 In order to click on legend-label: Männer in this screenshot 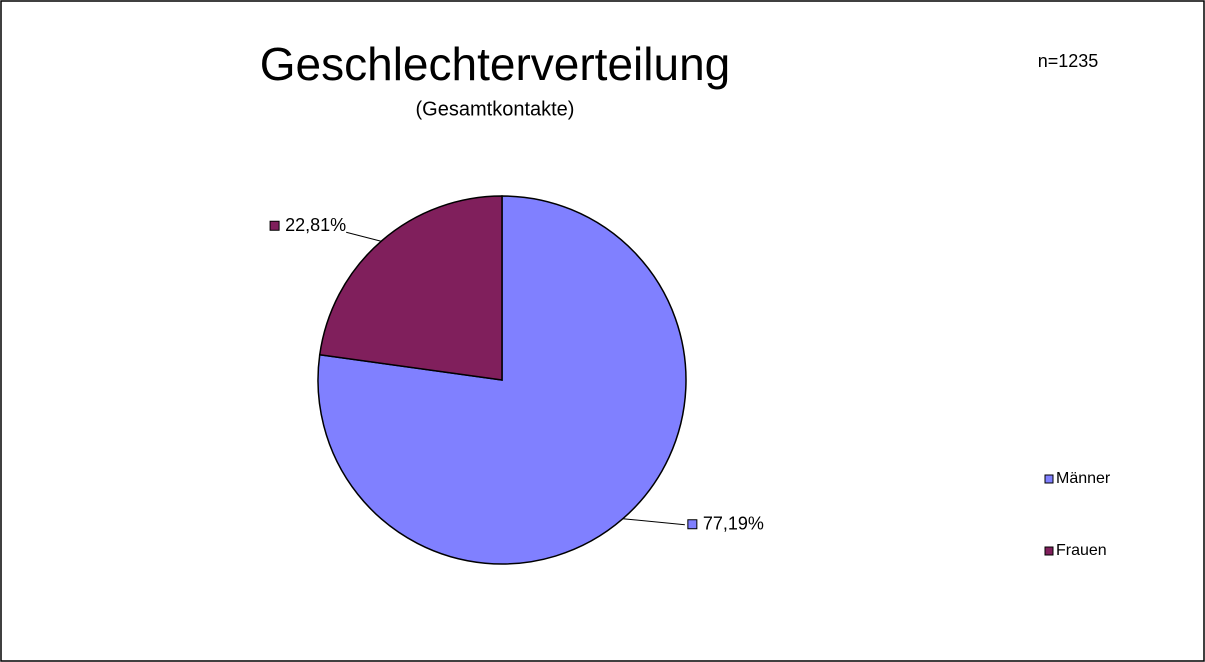, I will do `click(1083, 478)`.